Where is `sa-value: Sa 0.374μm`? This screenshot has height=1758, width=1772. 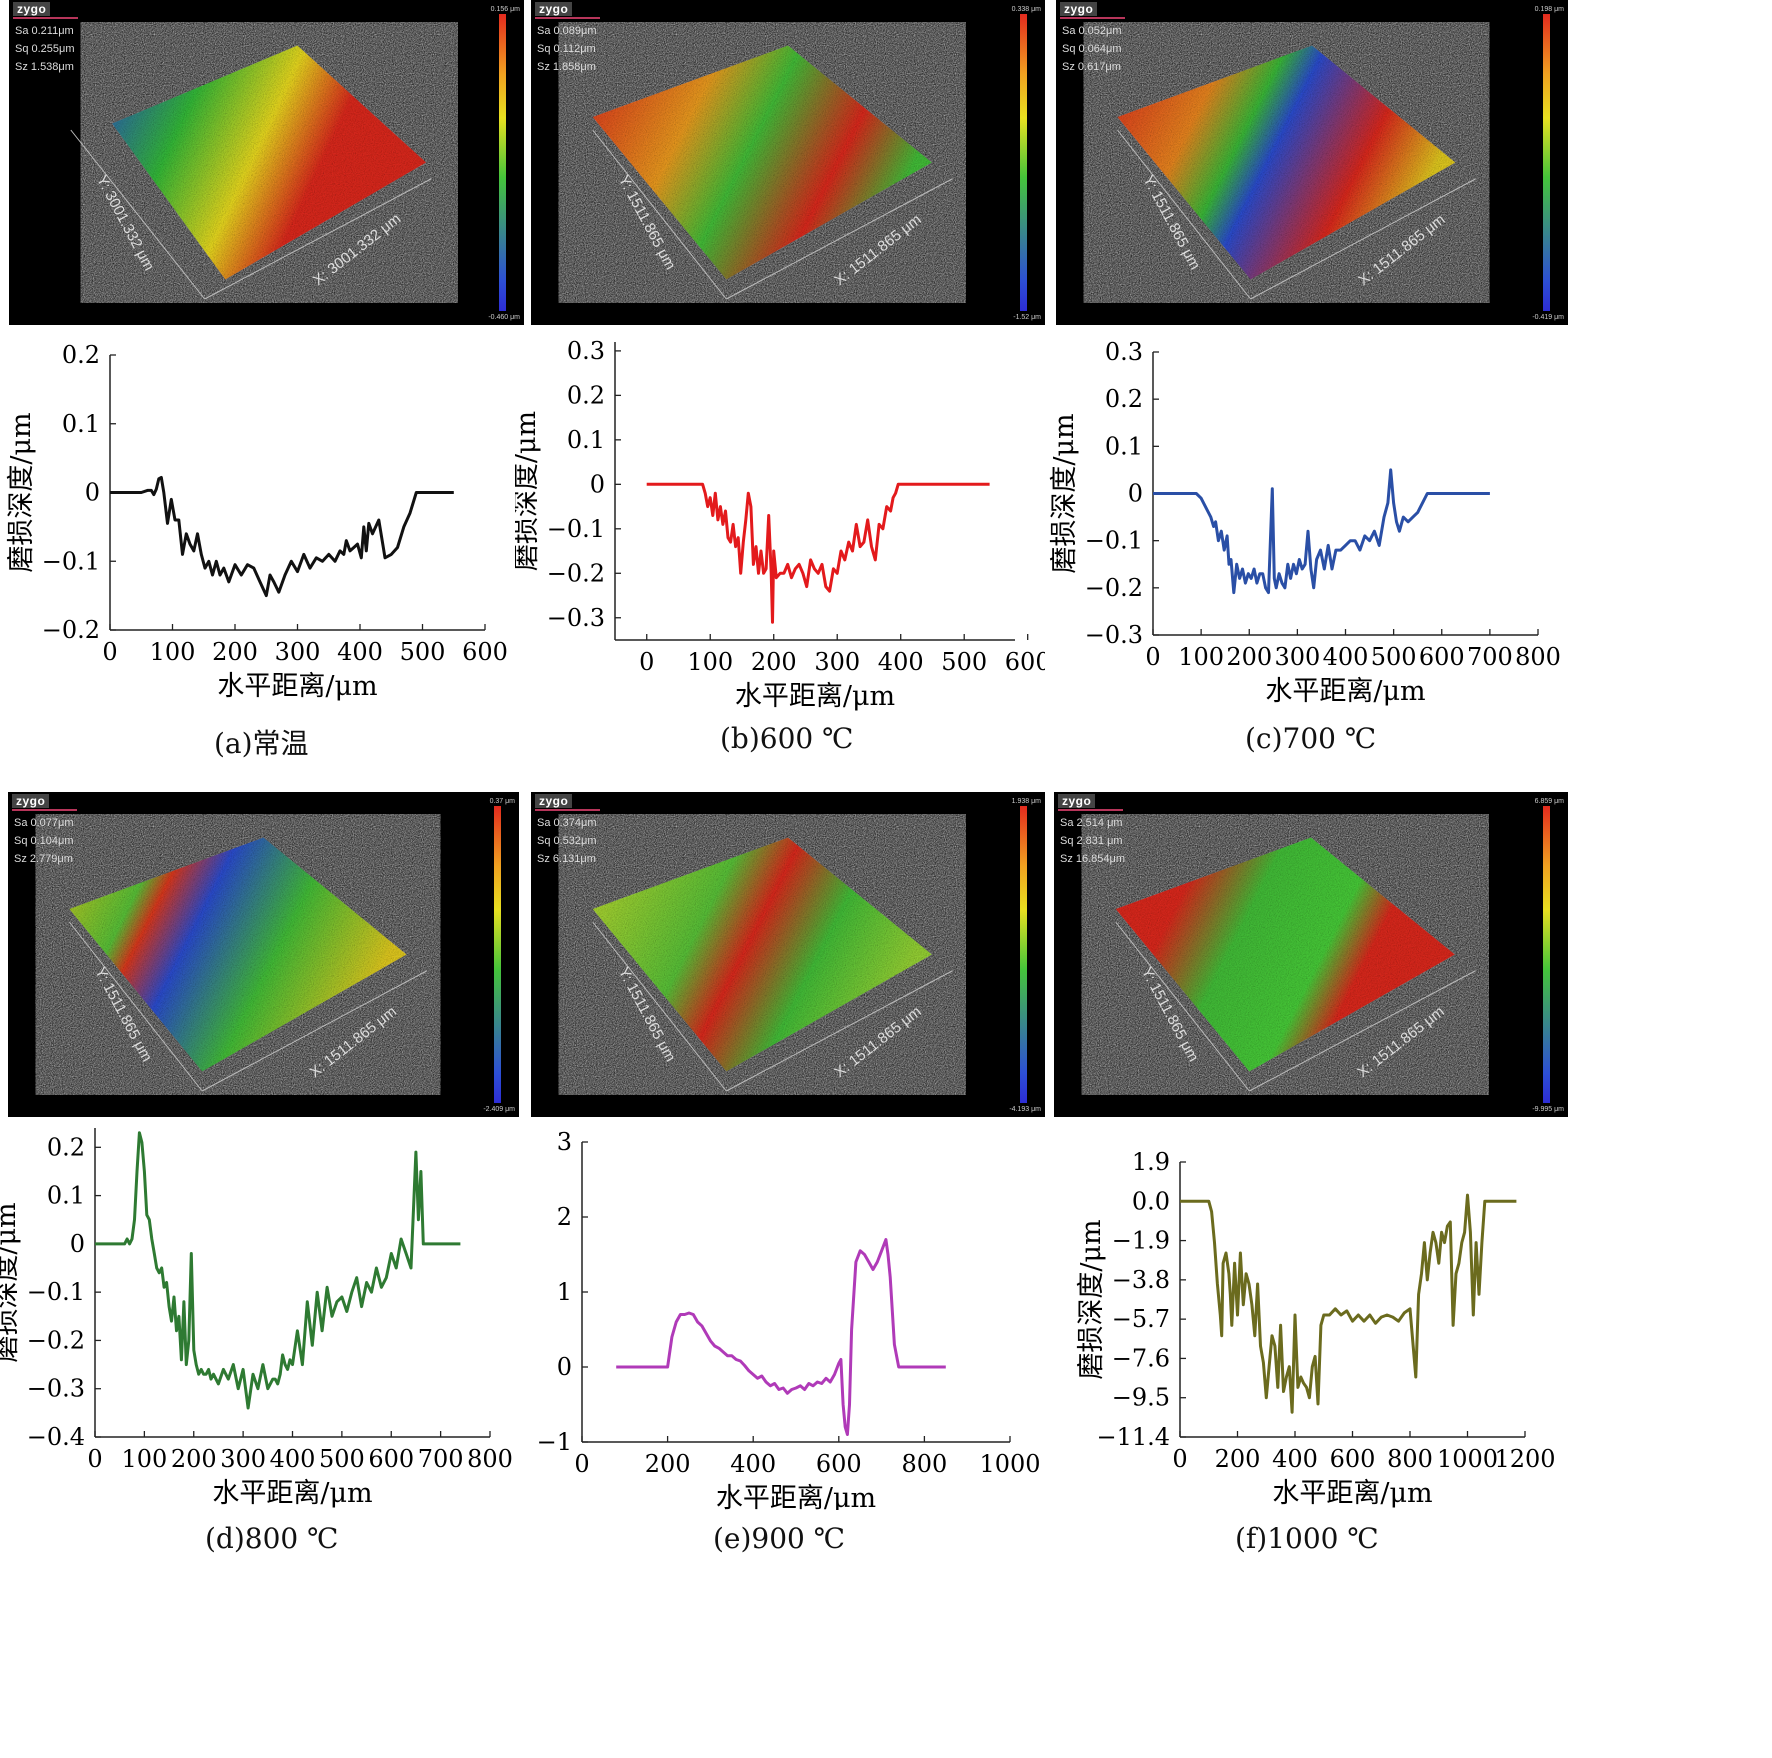 sa-value: Sa 0.374μm is located at coordinates (567, 823).